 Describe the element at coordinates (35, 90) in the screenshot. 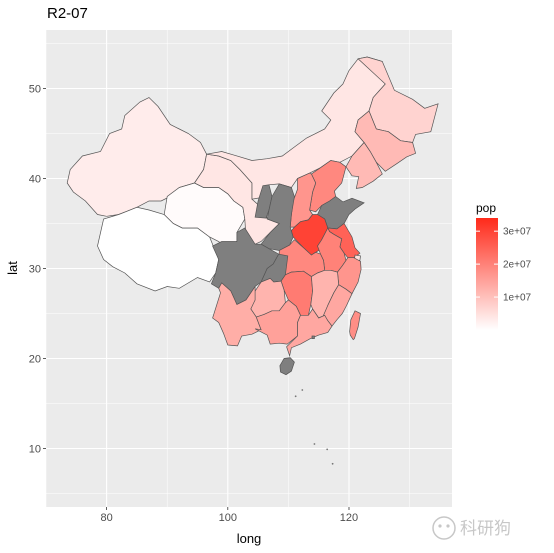

I see `y-tick-label: 50` at that location.